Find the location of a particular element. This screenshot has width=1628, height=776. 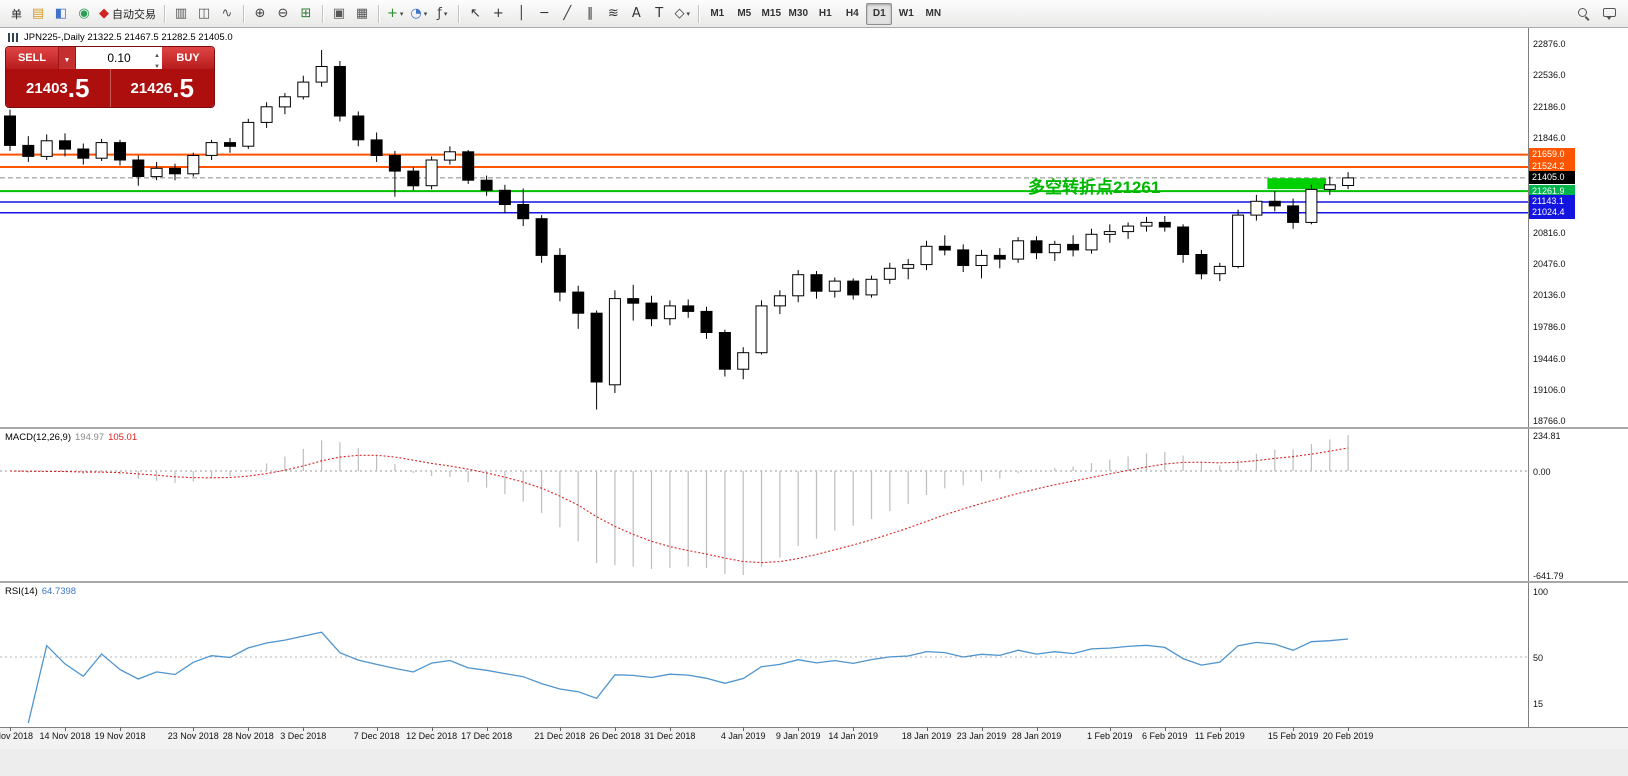

price-axis-label: 22876.0 is located at coordinates (1549, 44).